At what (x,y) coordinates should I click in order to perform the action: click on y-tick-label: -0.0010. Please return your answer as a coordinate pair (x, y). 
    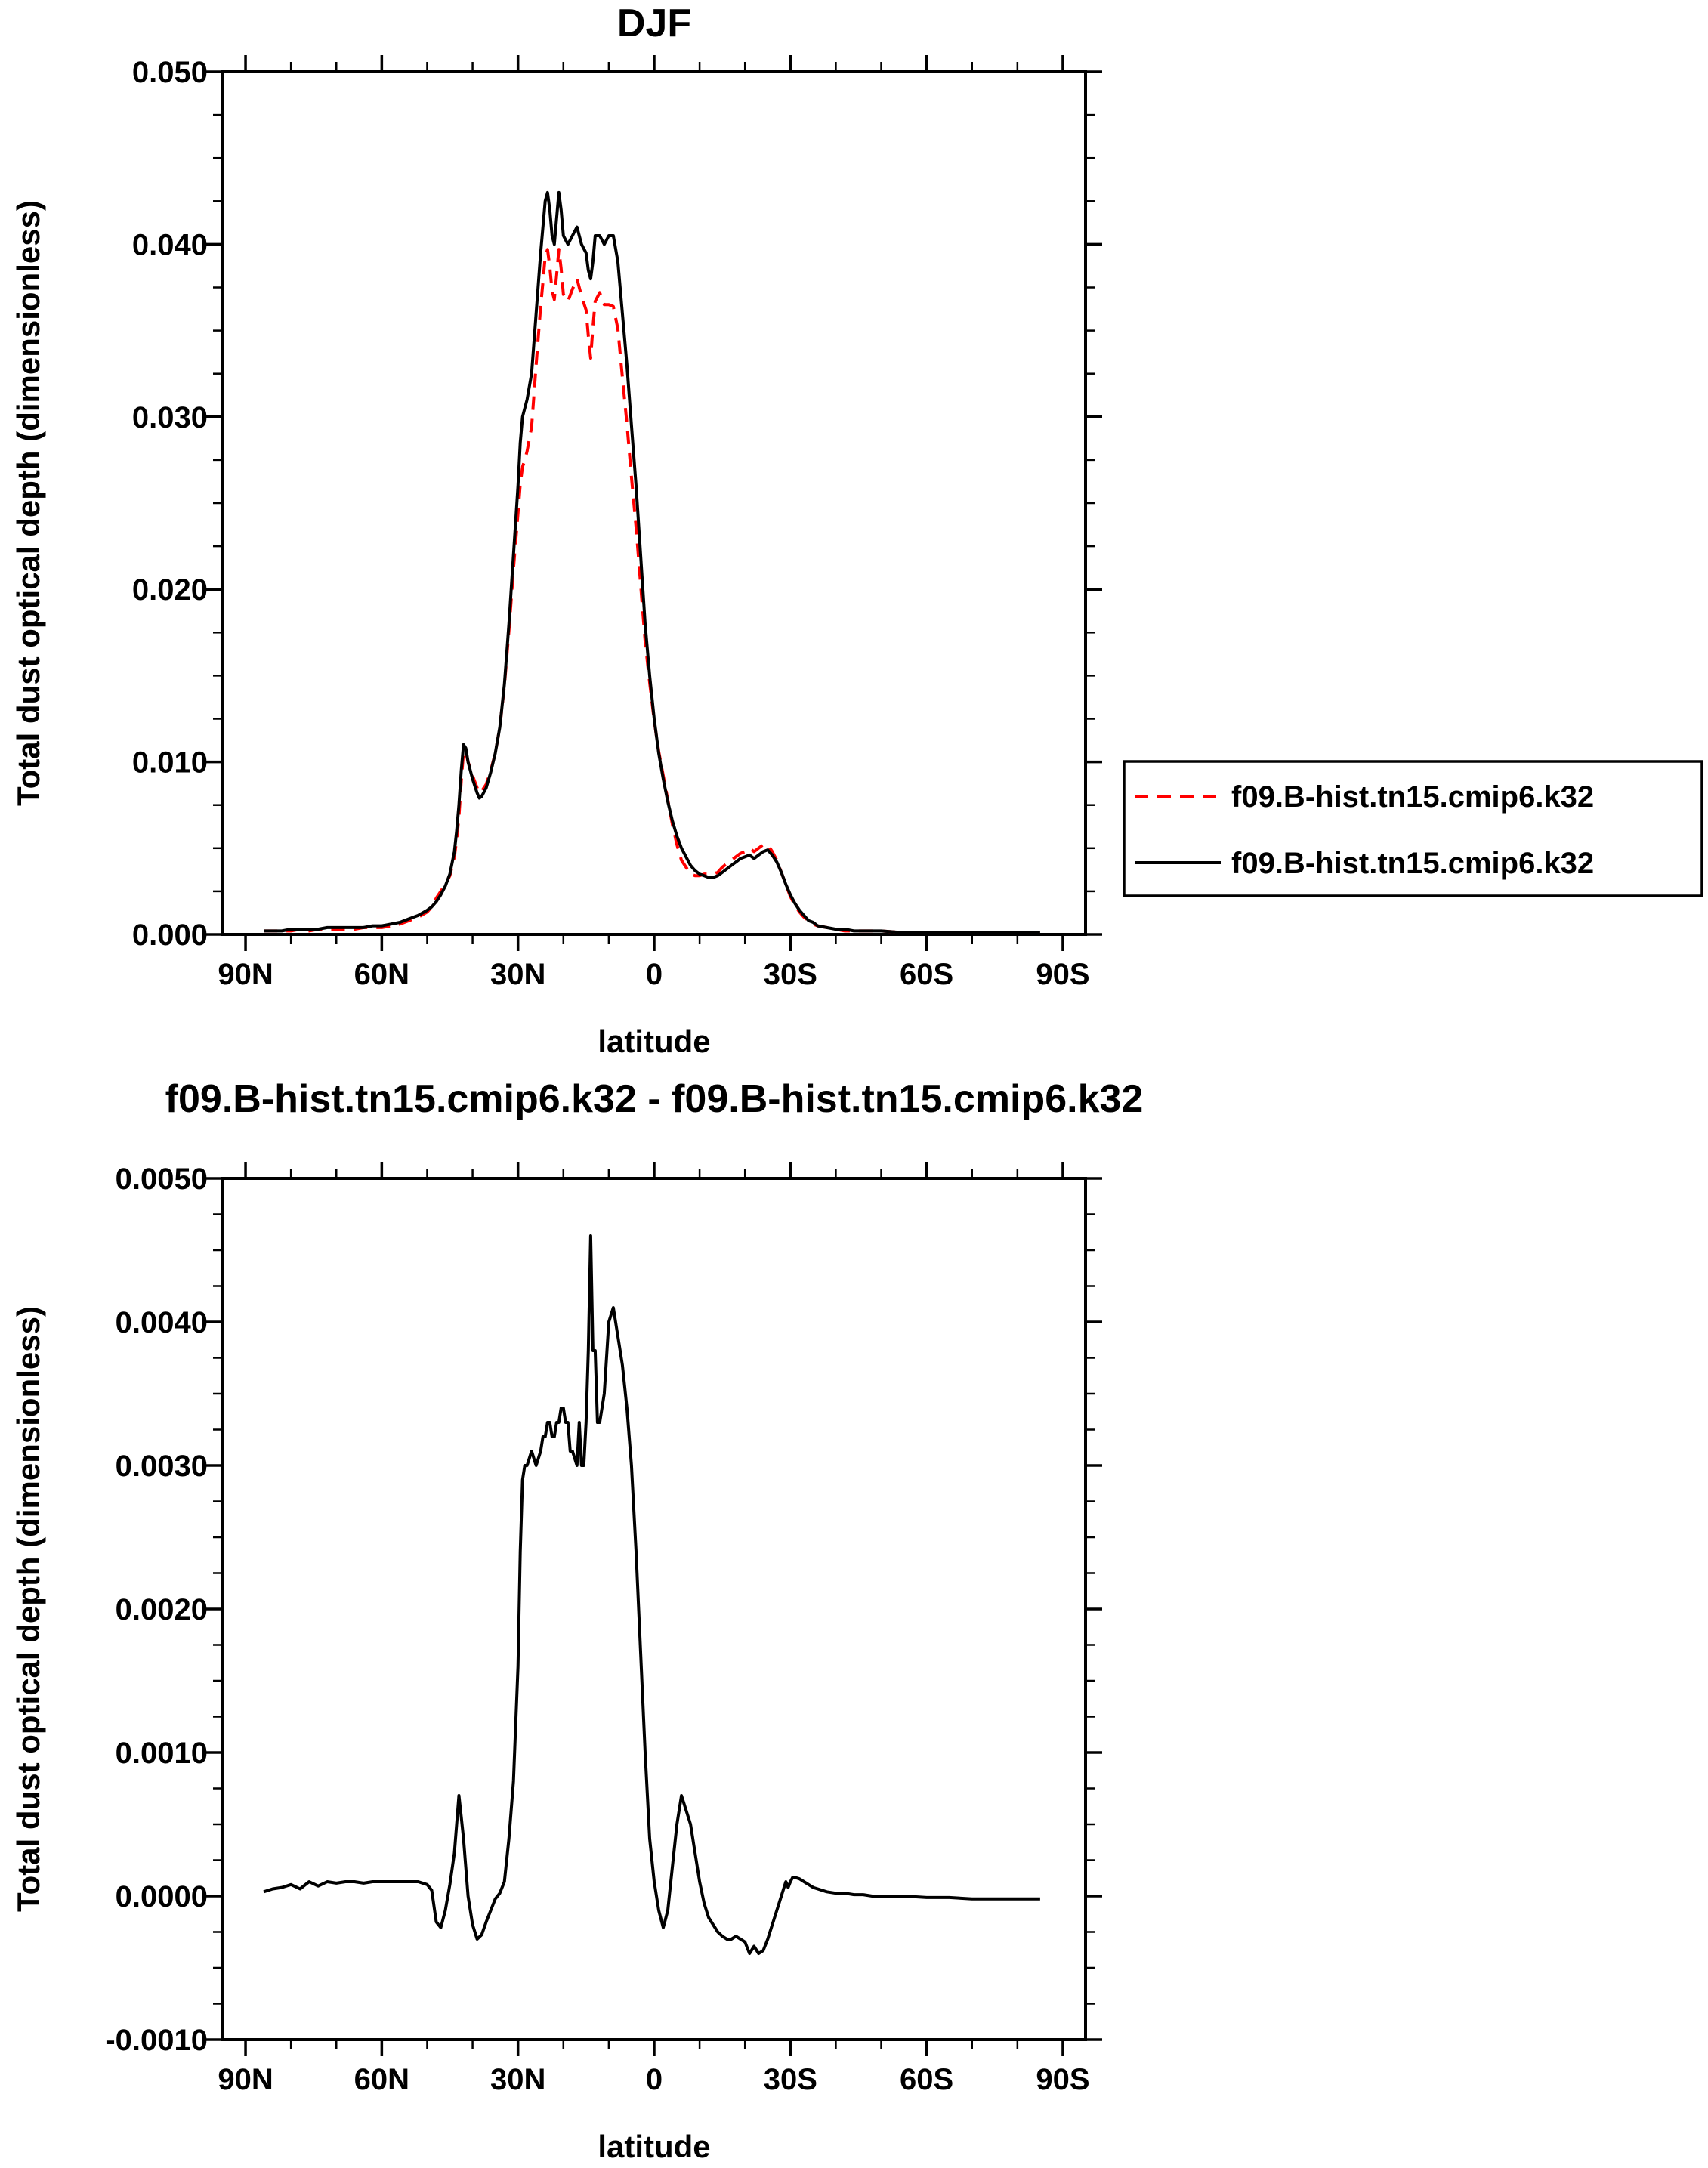
    Looking at the image, I should click on (156, 2041).